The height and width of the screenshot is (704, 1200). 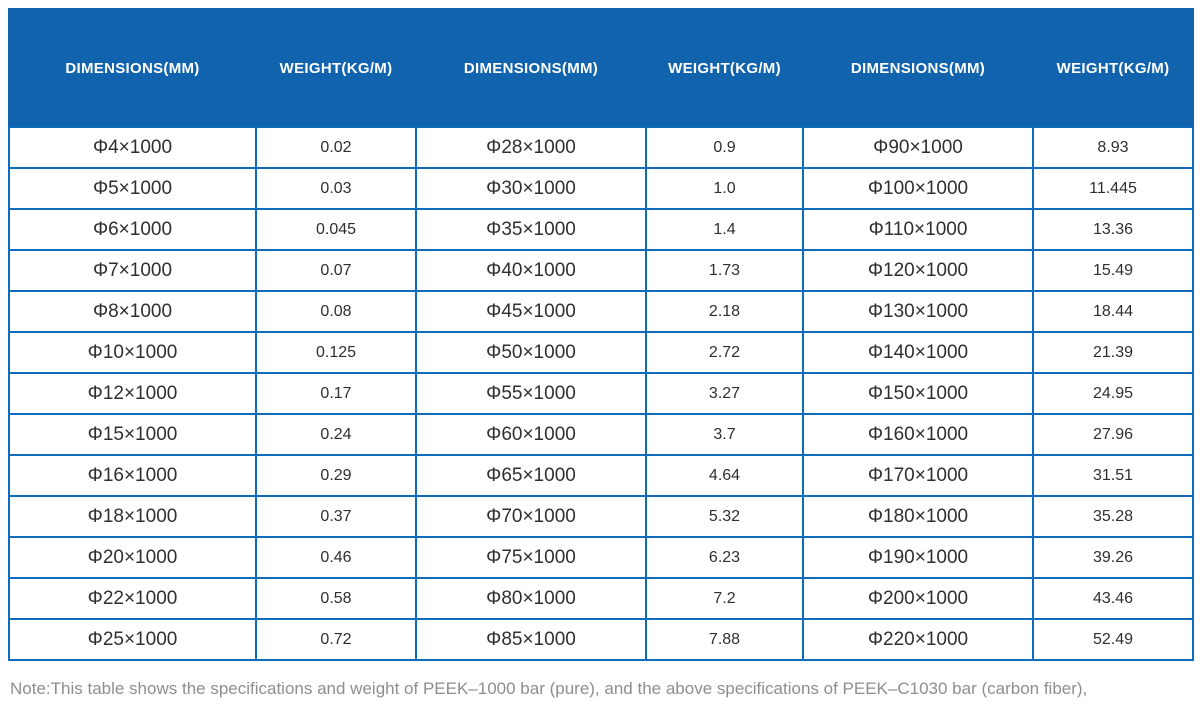 What do you see at coordinates (724, 598) in the screenshot?
I see `weight-cell: 7.2` at bounding box center [724, 598].